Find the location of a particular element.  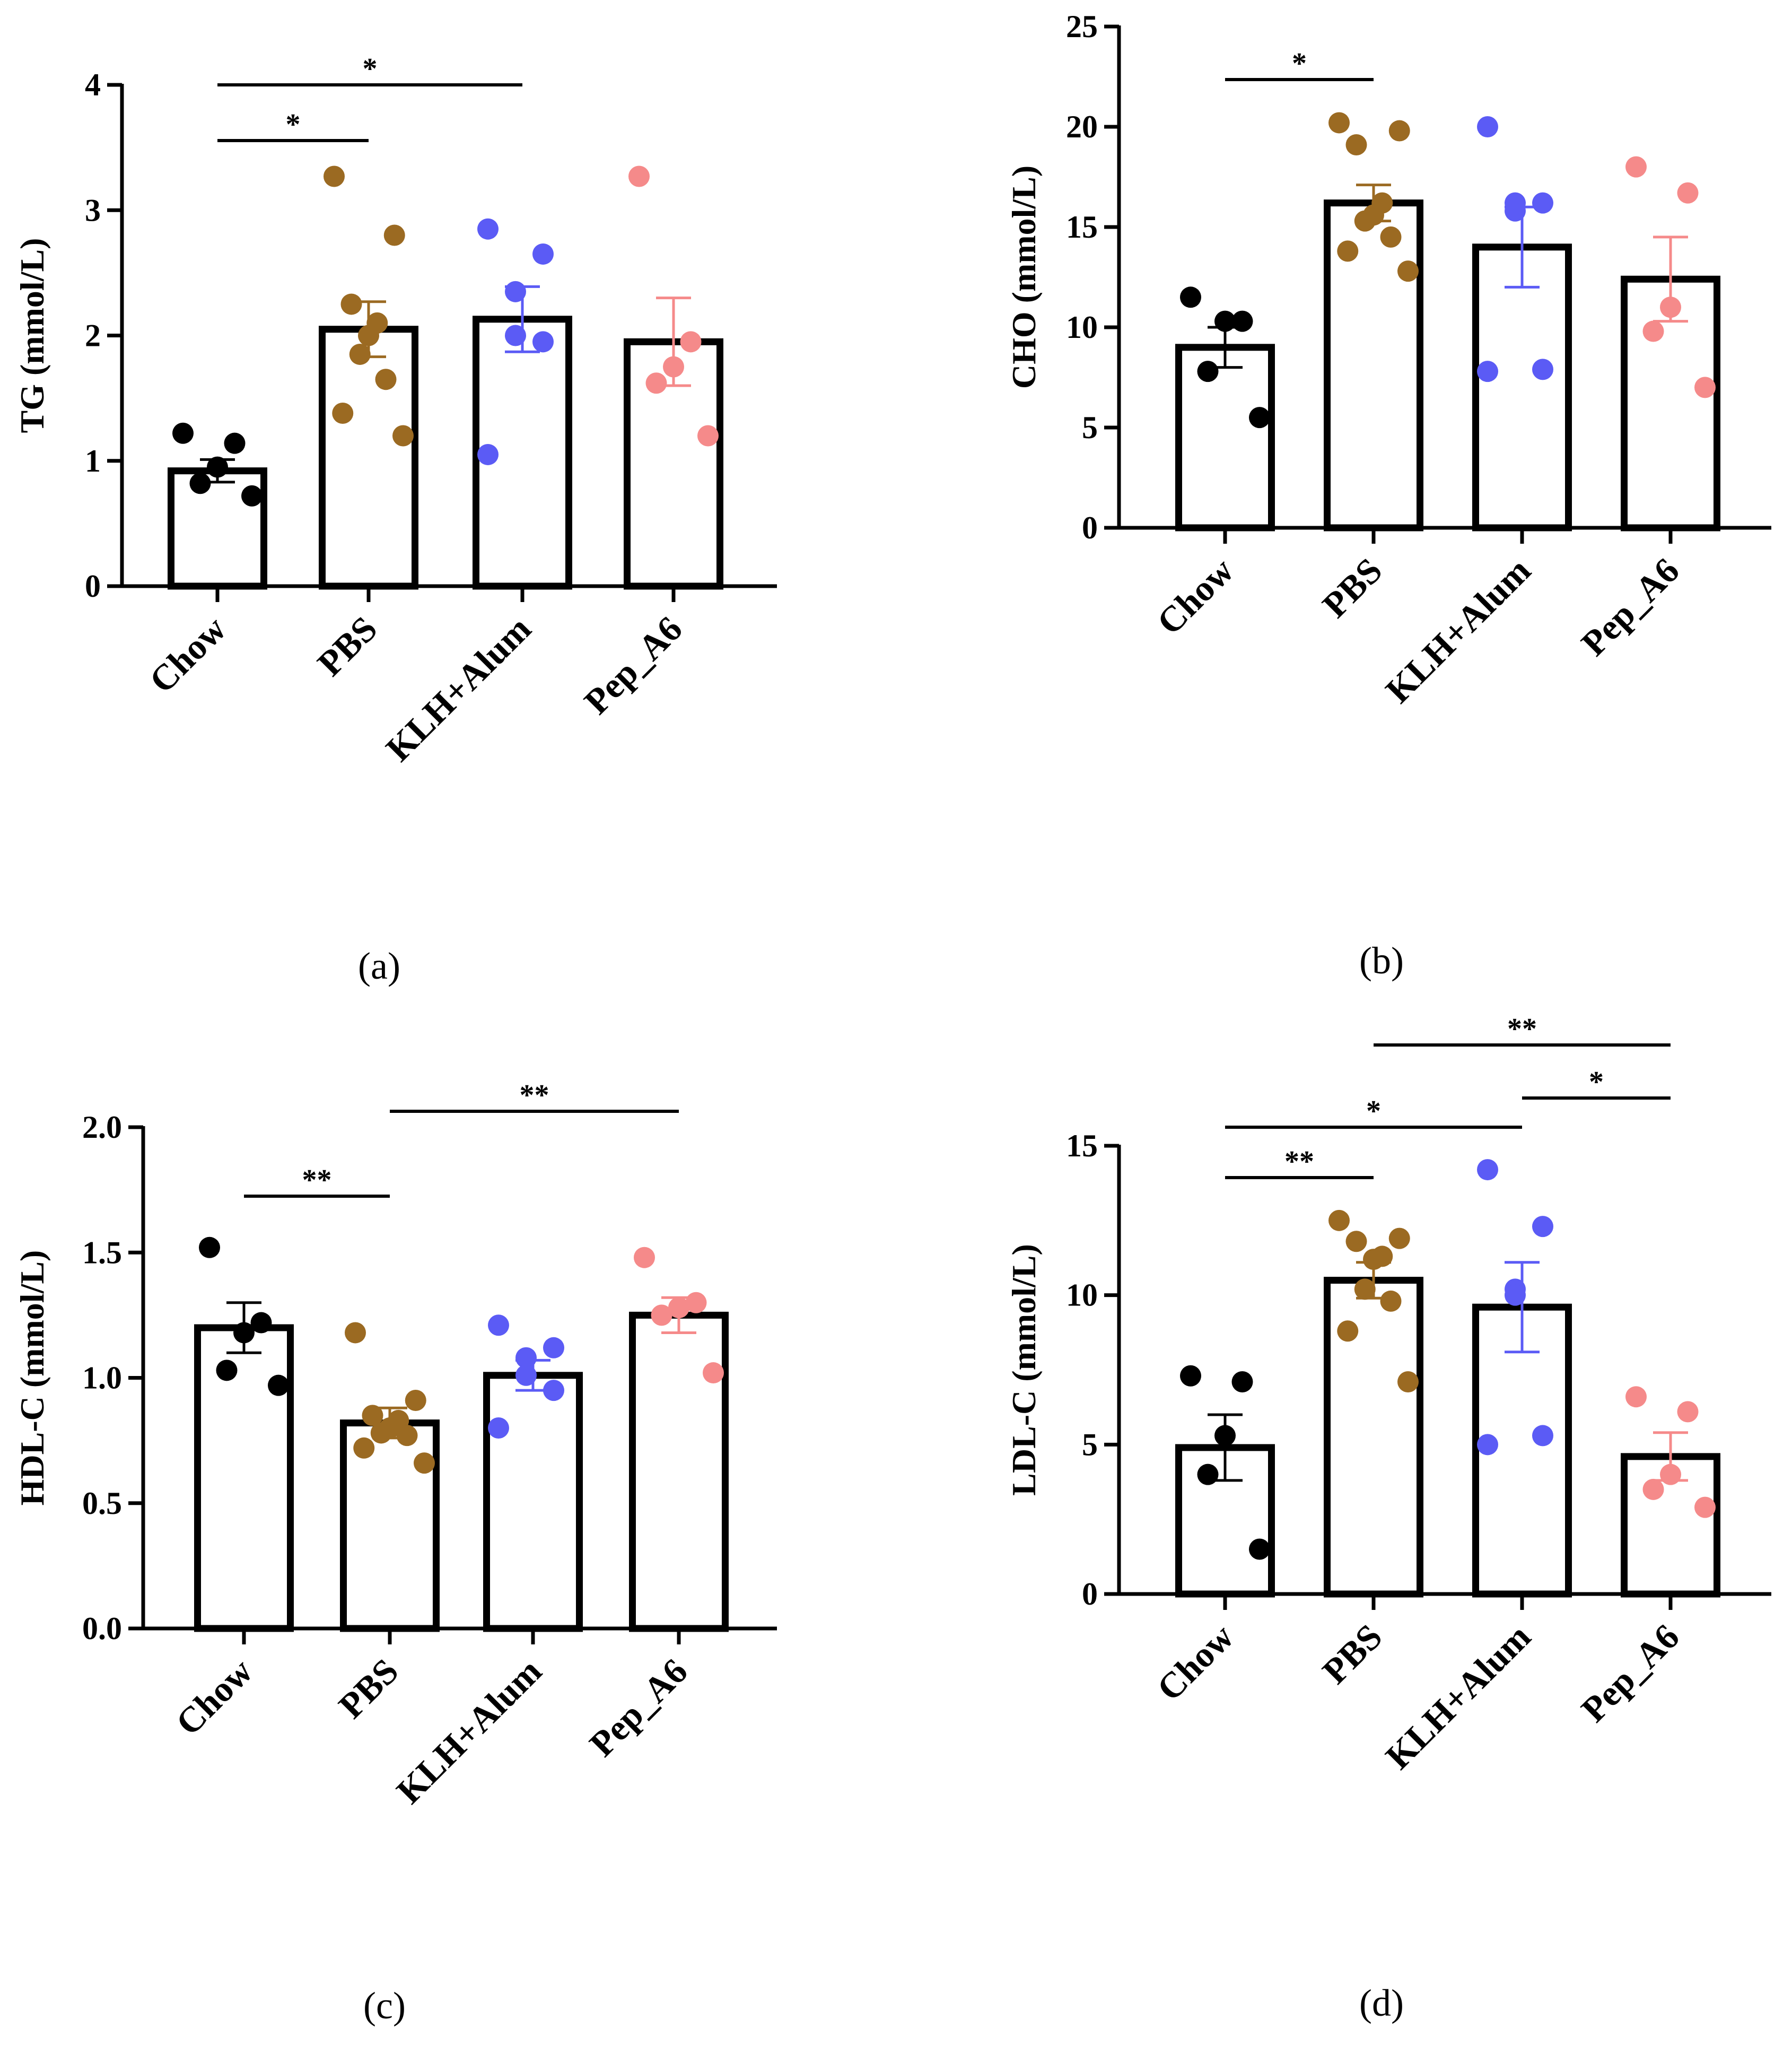

y-tick-label: 1.0 is located at coordinates (102, 1378).